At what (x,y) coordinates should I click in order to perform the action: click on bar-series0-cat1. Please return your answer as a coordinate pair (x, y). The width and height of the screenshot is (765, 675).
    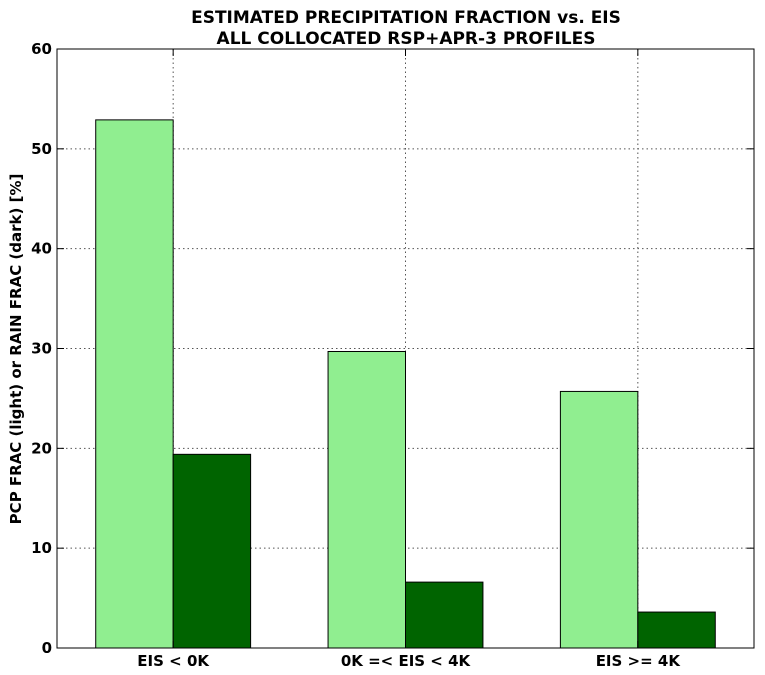
    Looking at the image, I should click on (366, 499).